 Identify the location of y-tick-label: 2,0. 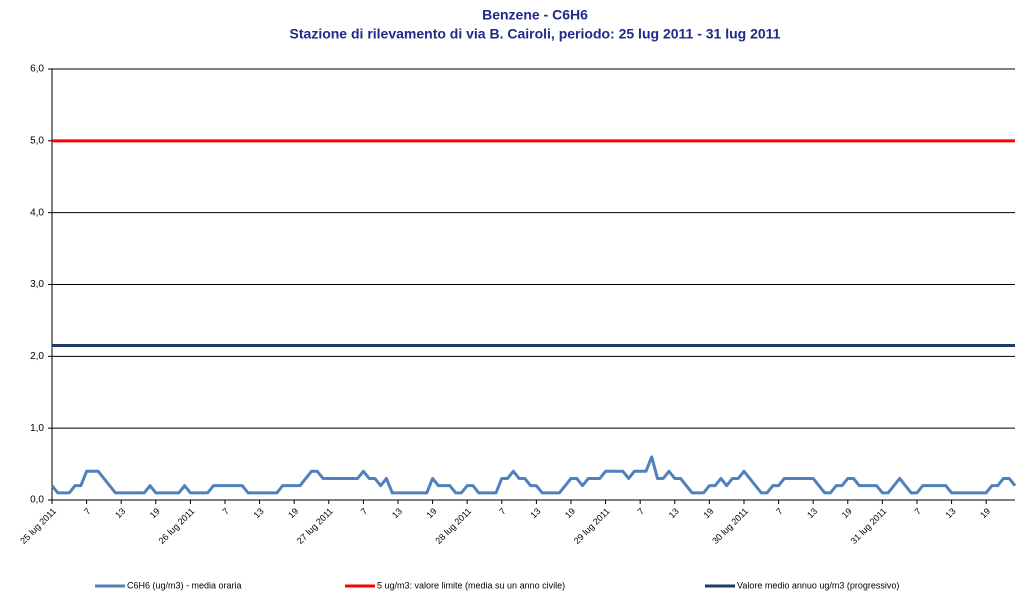
(37, 356).